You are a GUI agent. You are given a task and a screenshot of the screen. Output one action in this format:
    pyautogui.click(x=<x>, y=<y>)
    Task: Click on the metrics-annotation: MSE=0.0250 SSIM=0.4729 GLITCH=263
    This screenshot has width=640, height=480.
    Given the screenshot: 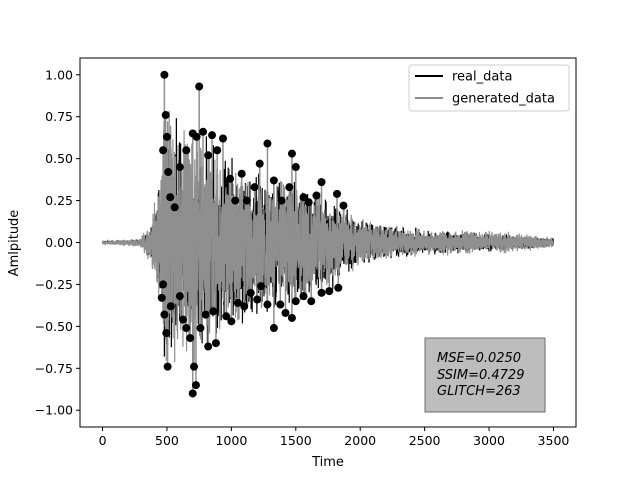 What is the action you would take?
    pyautogui.click(x=485, y=375)
    